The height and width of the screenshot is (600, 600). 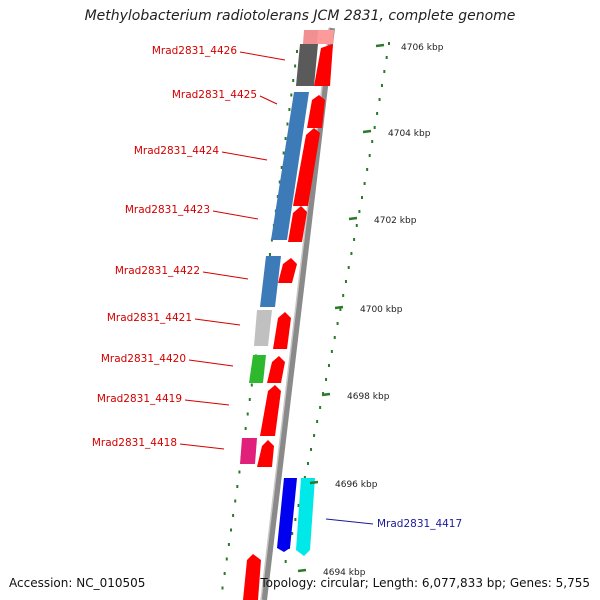 What do you see at coordinates (214, 95) in the screenshot?
I see `gene-label: Mrad2831_4425` at bounding box center [214, 95].